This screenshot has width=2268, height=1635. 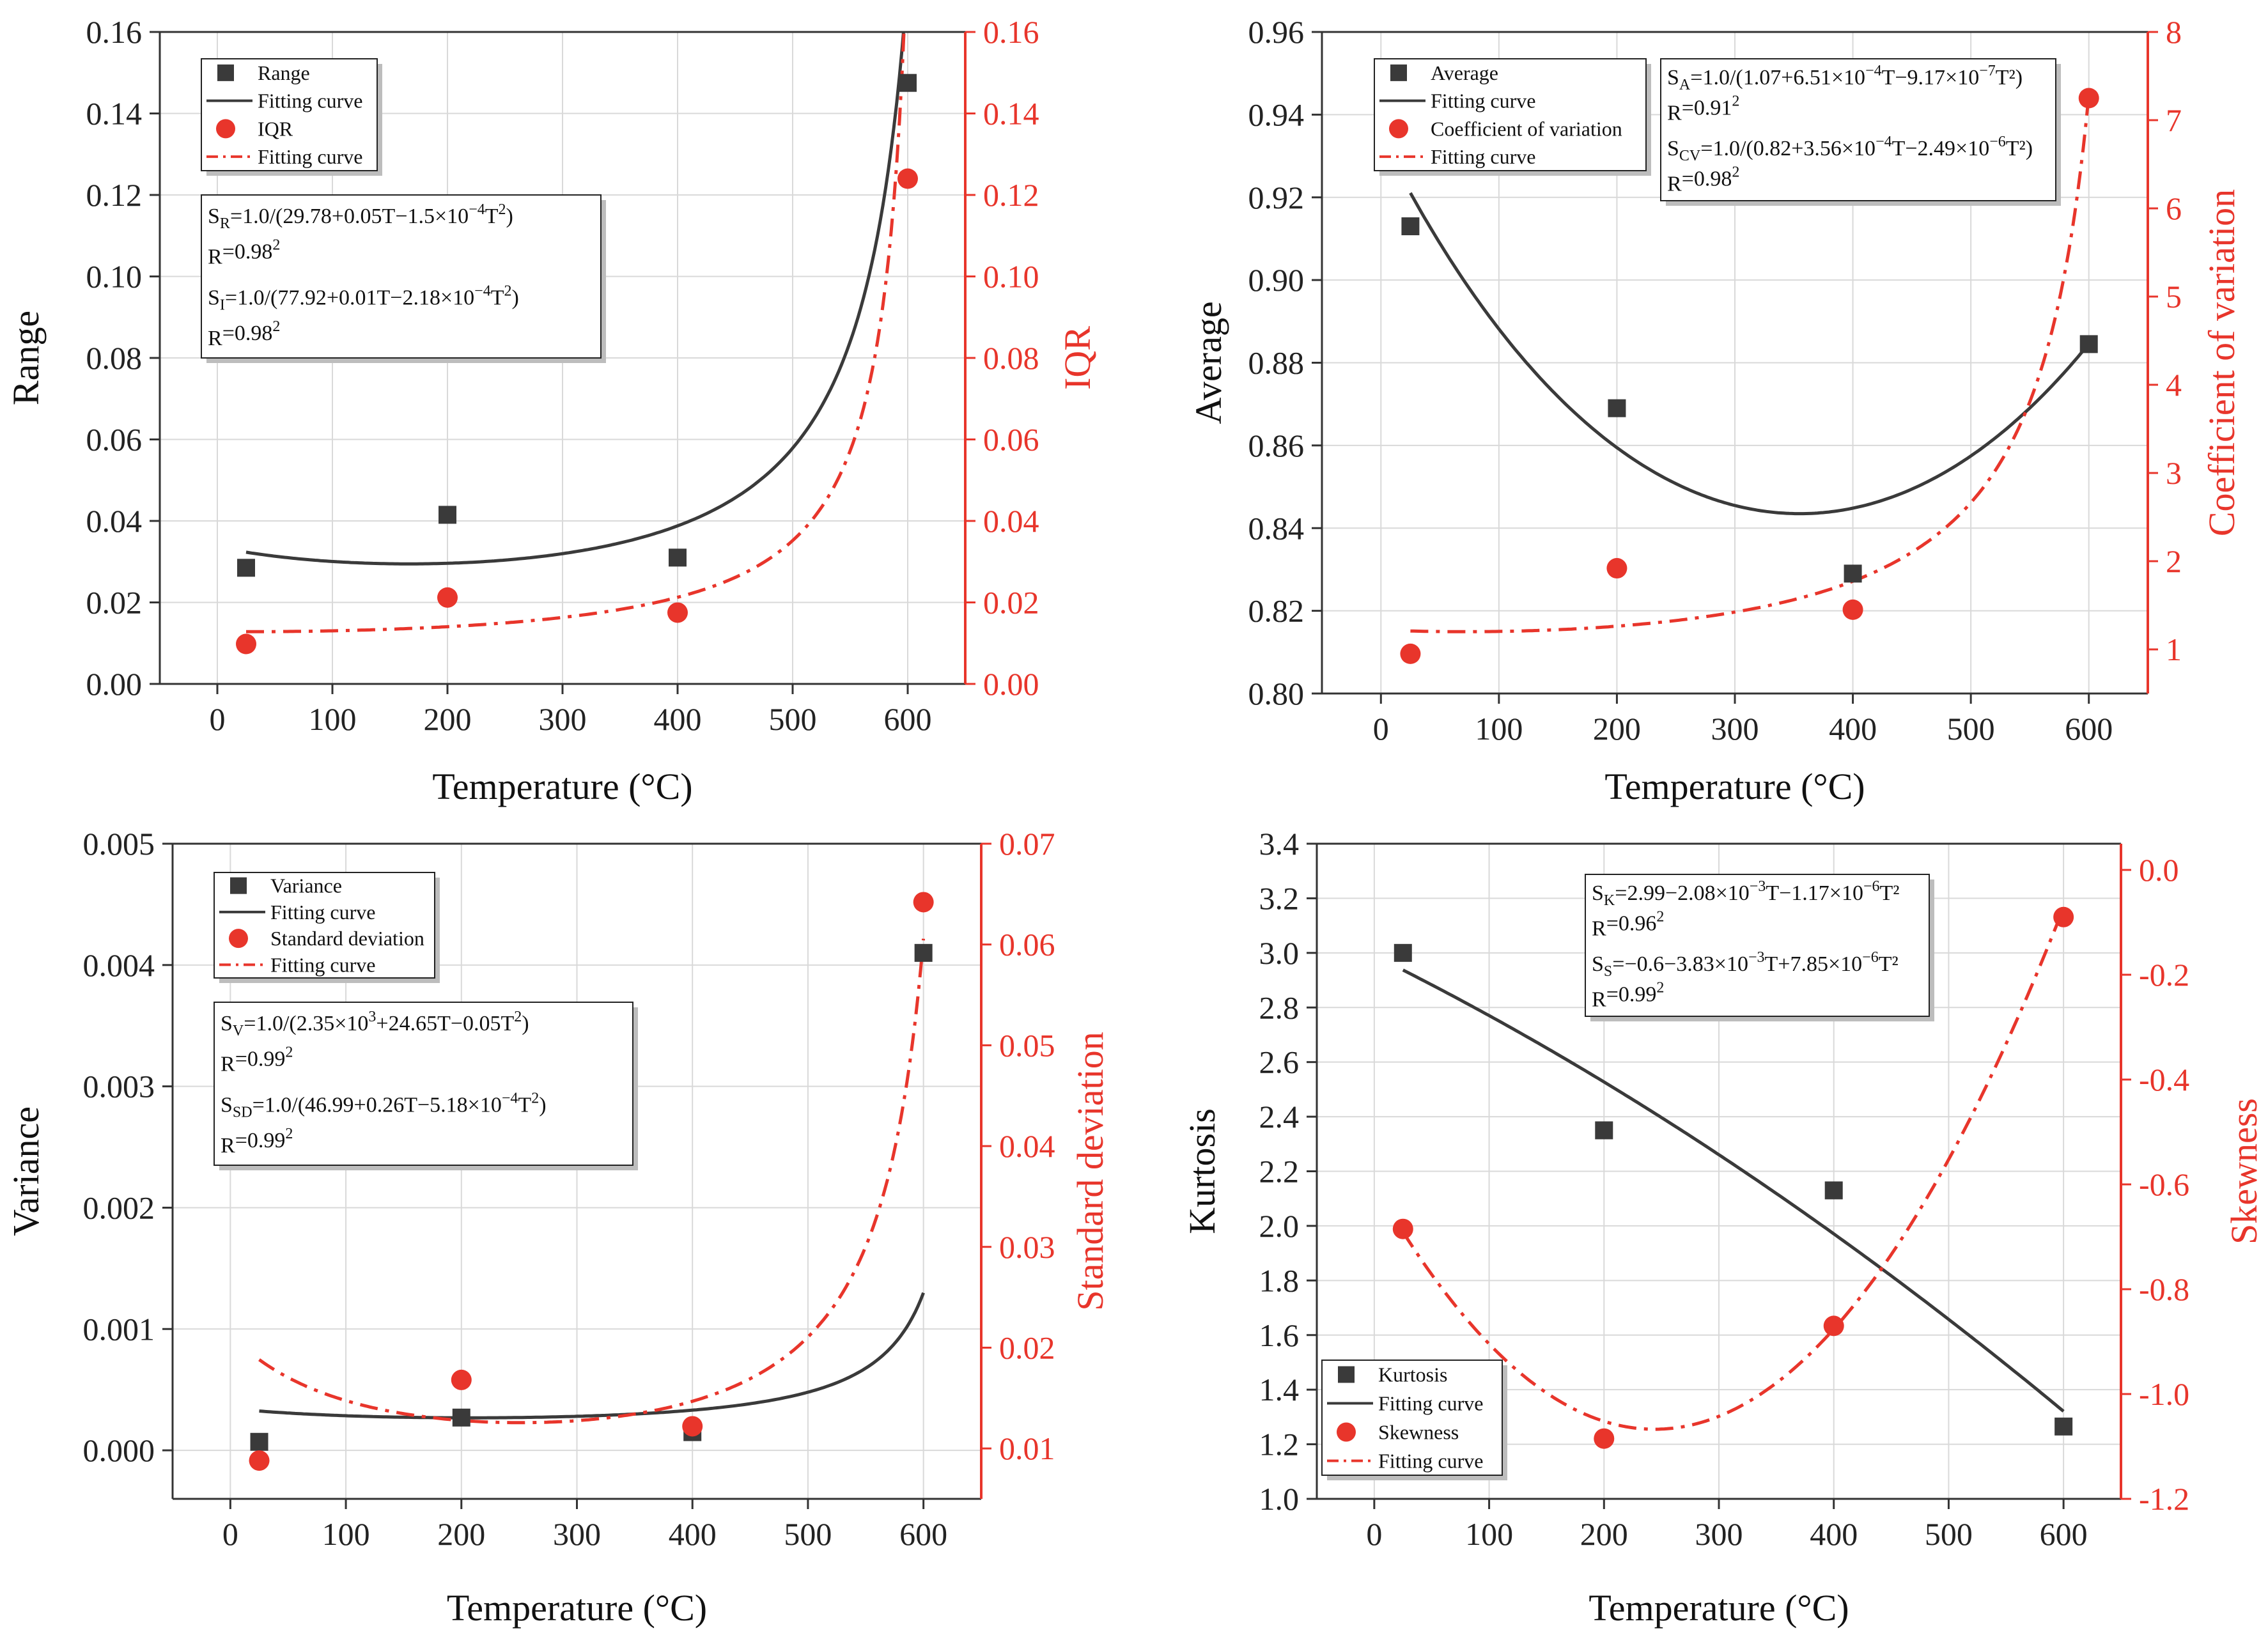 I want to click on equation-line: SV=1.0/(2.35×103+24.65T−0.05T2), so click(x=375, y=1024).